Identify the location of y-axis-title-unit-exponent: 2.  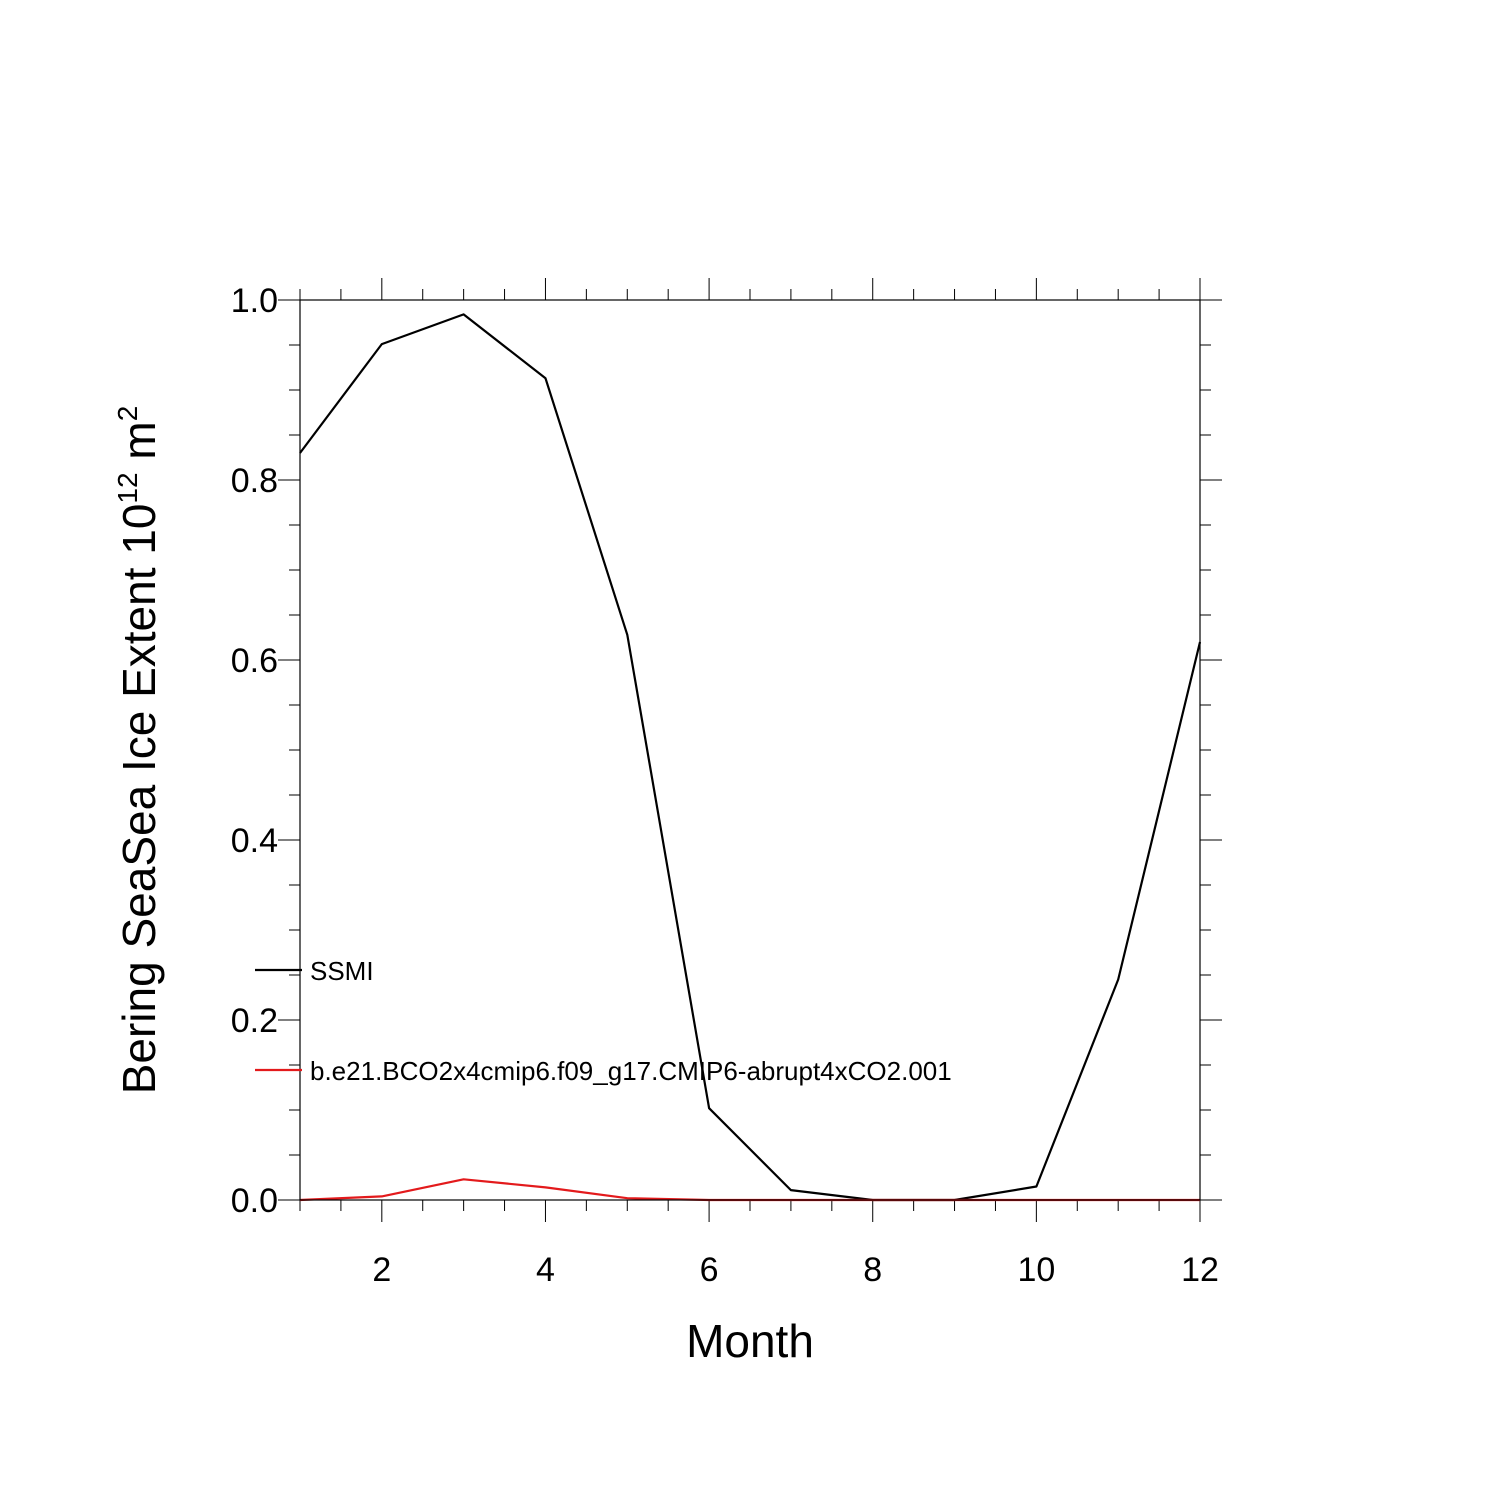
(127, 414).